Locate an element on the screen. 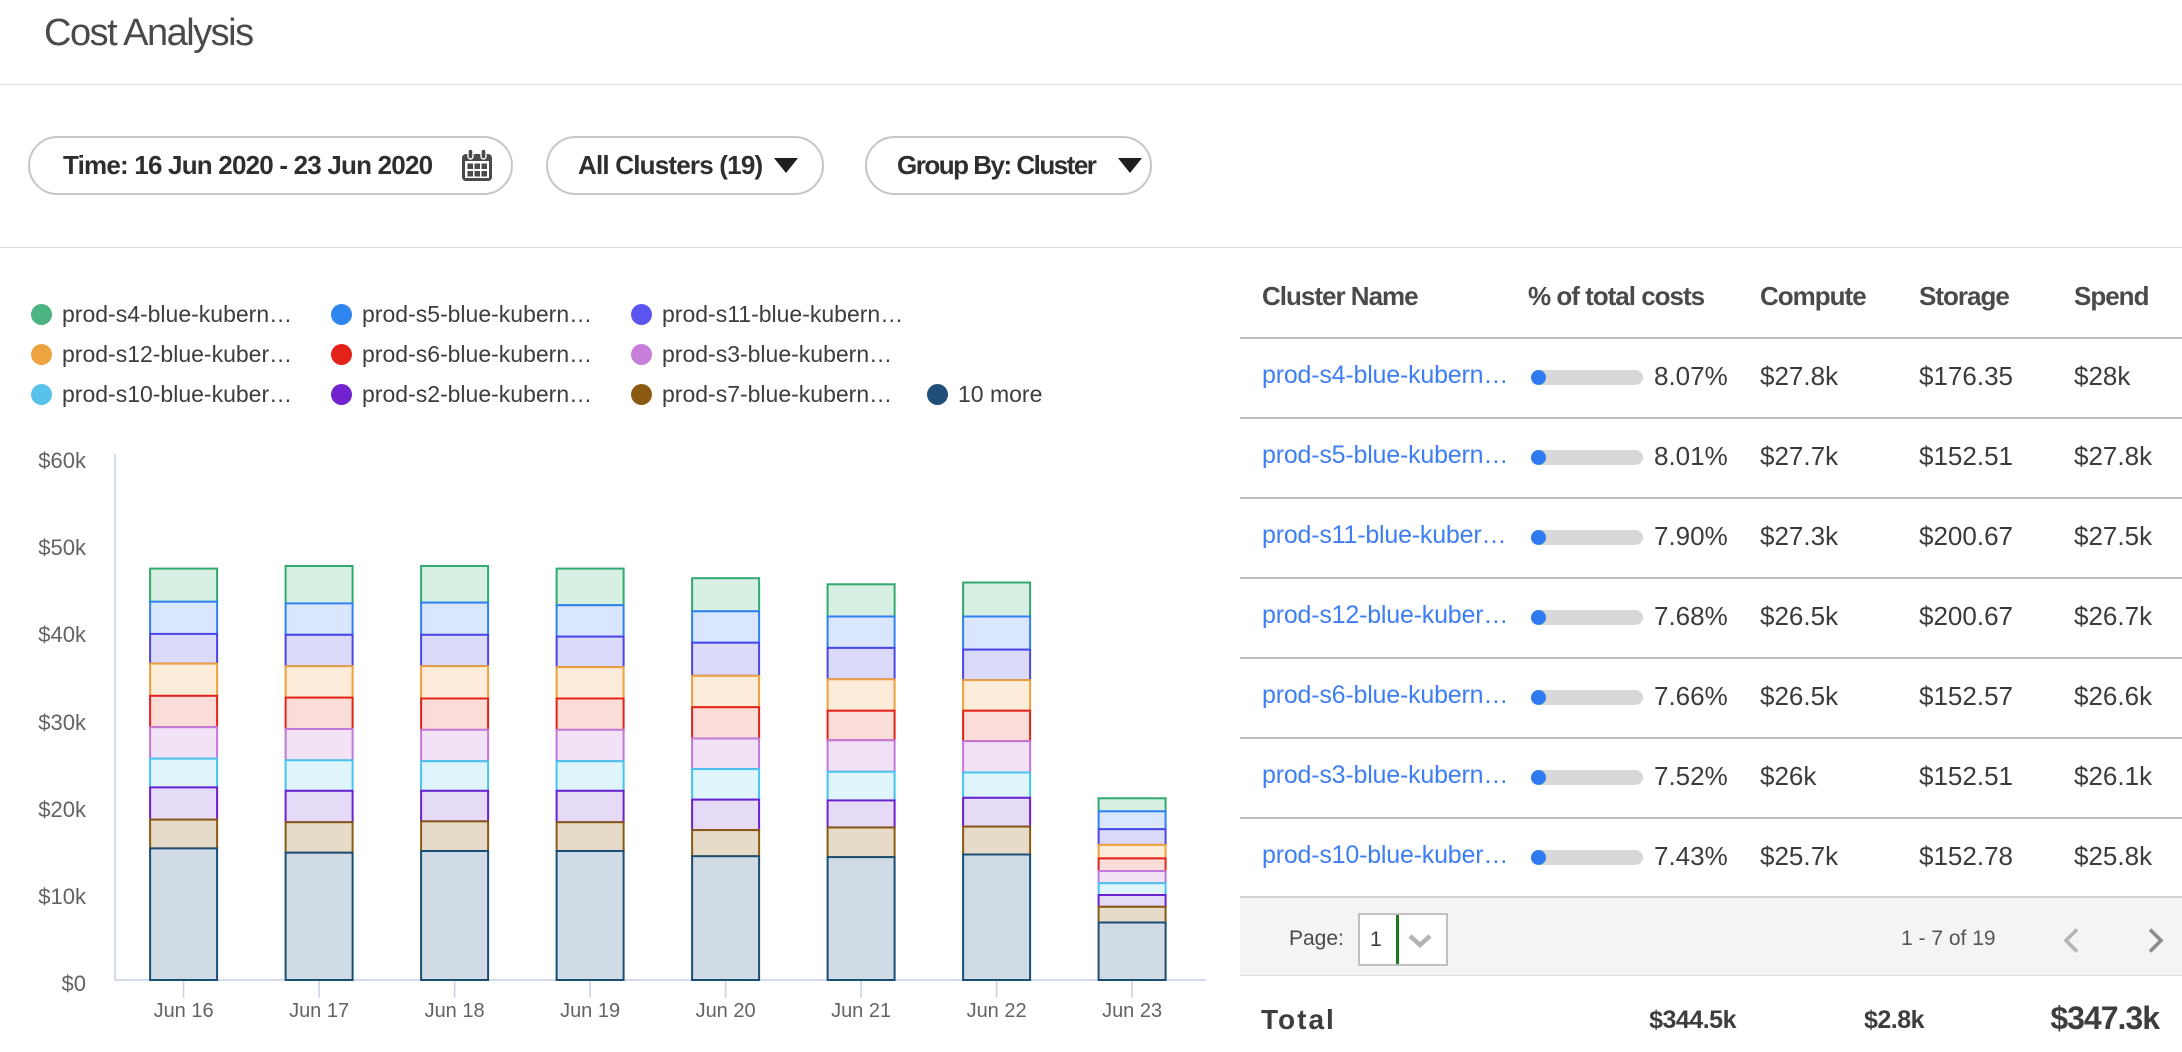 This screenshot has height=1052, width=2182. svg-text: $30k is located at coordinates (62, 722).